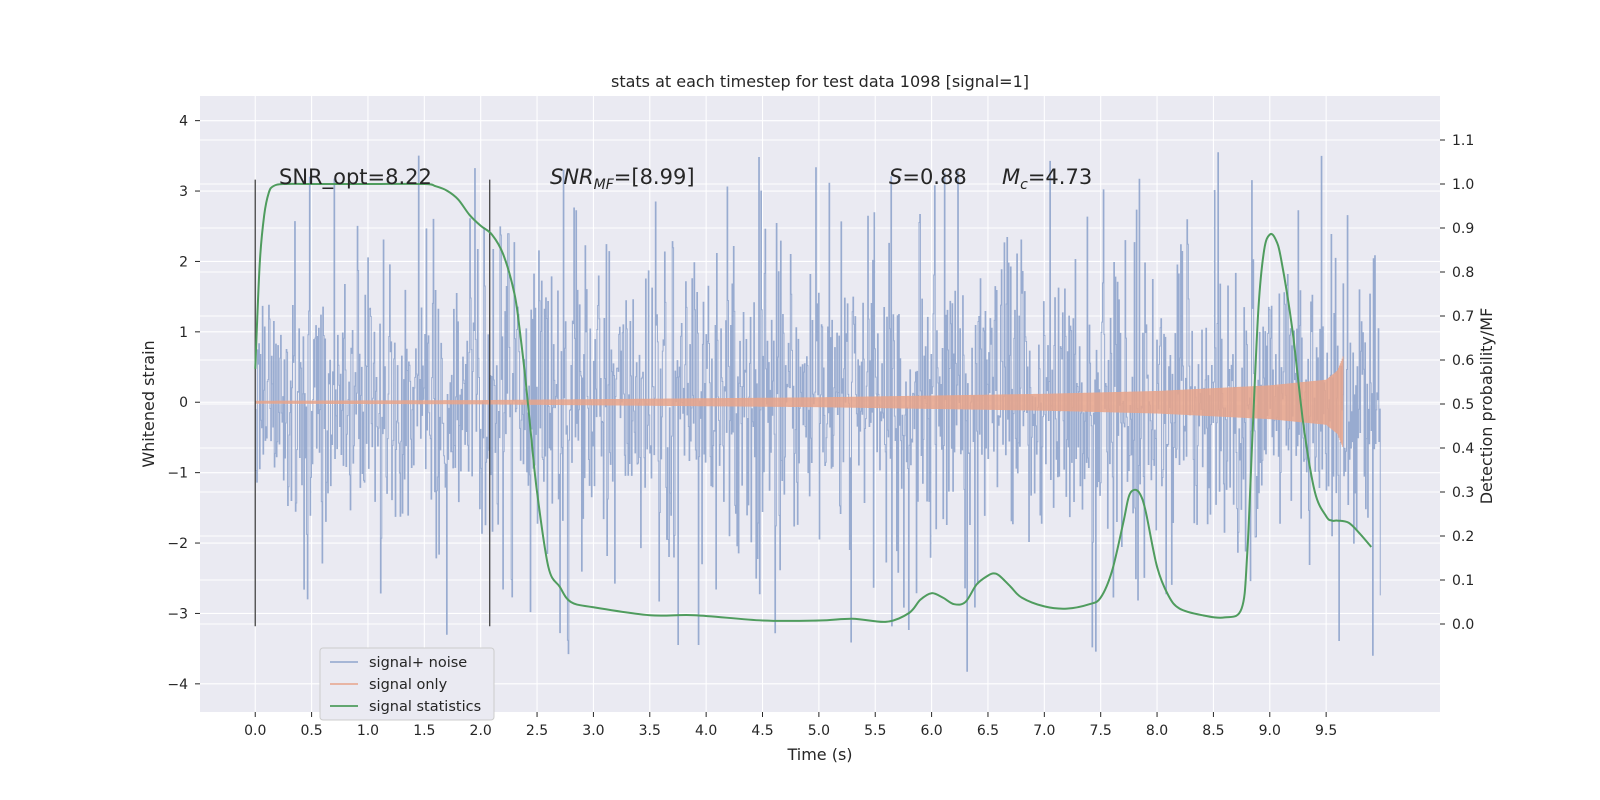  I want to click on legend-label-signal-only: signal only, so click(408, 685).